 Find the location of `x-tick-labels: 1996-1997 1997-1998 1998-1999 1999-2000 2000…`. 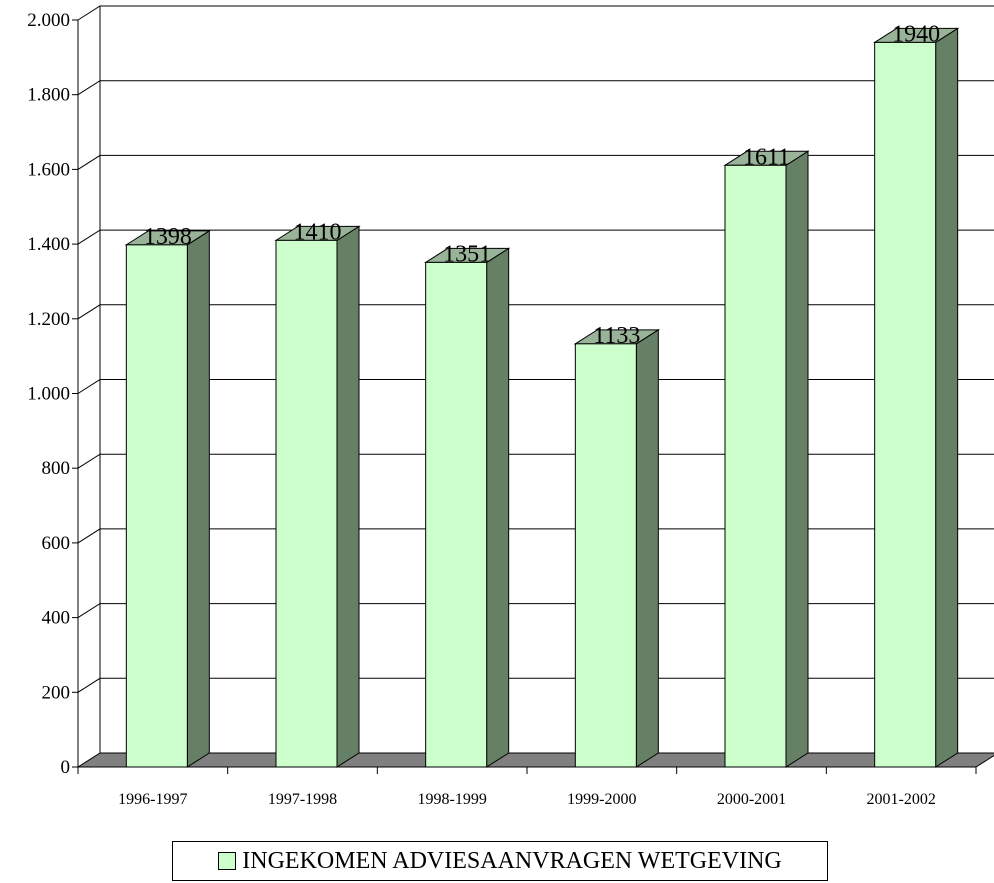

x-tick-labels: 1996-1997 1997-1998 1998-1999 1999-2000 2000… is located at coordinates (527, 799).